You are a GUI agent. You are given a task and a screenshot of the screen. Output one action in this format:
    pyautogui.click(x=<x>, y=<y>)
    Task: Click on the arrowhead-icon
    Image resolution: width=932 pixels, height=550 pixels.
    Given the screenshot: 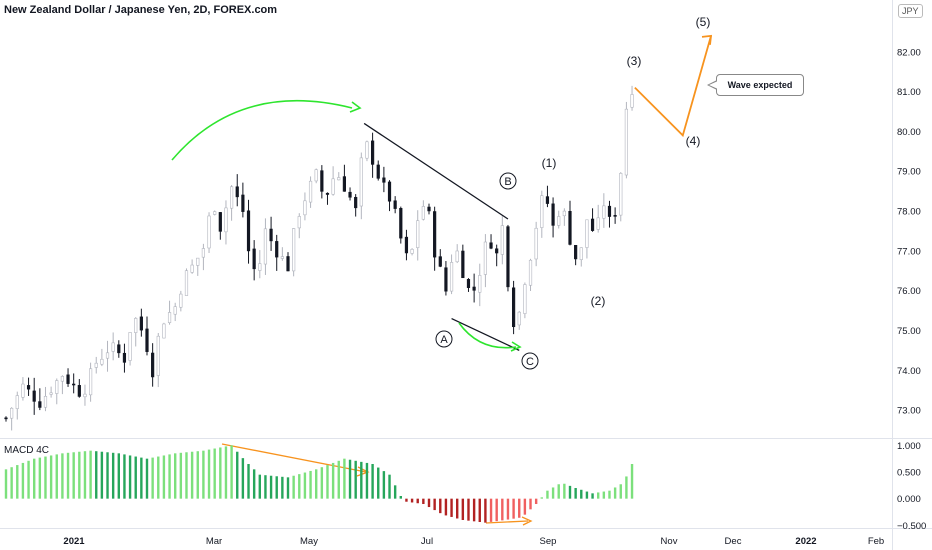 What is the action you would take?
    pyautogui.click(x=707, y=39)
    